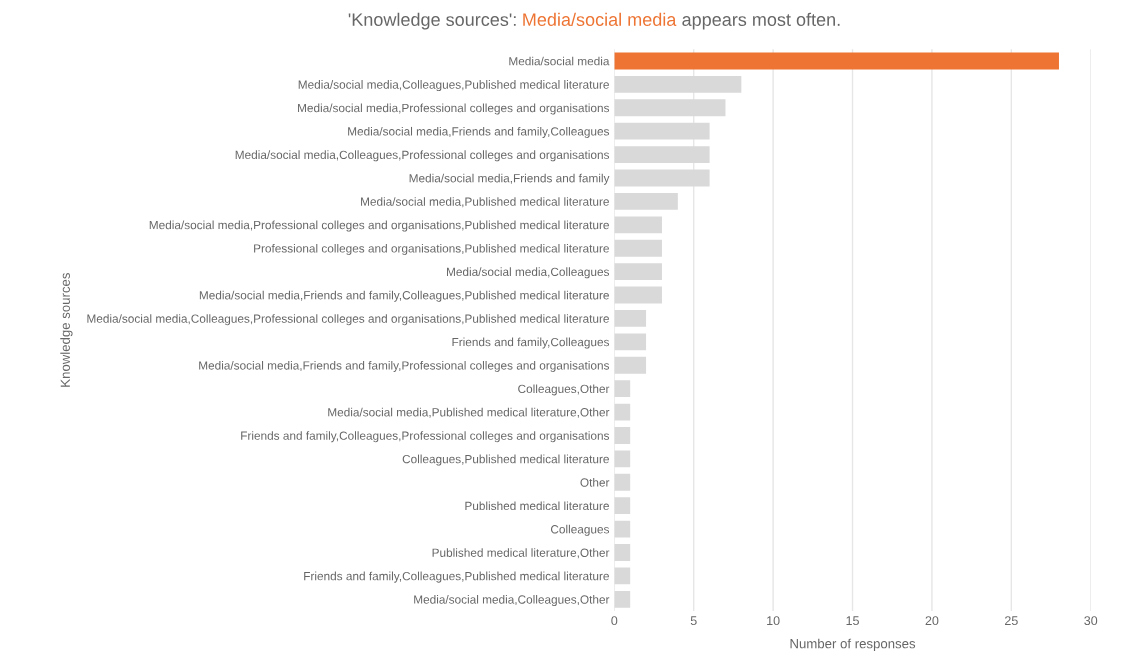 The width and height of the screenshot is (1121, 657). Describe the element at coordinates (594, 21) in the screenshot. I see `chart-title: 'Knowledge sources': Media/social media appears most often.` at that location.